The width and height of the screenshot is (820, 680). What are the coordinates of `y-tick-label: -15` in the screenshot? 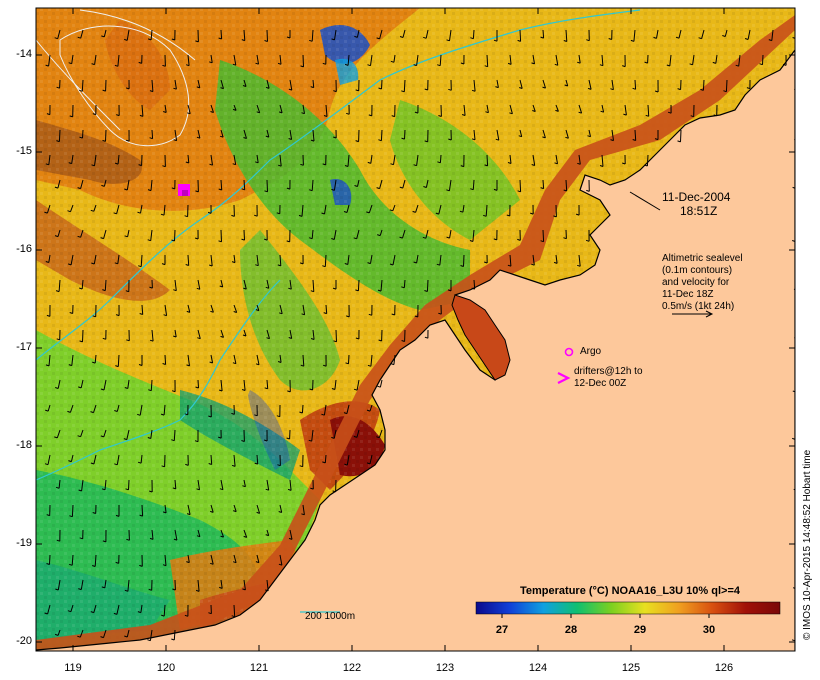 It's located at (24, 151).